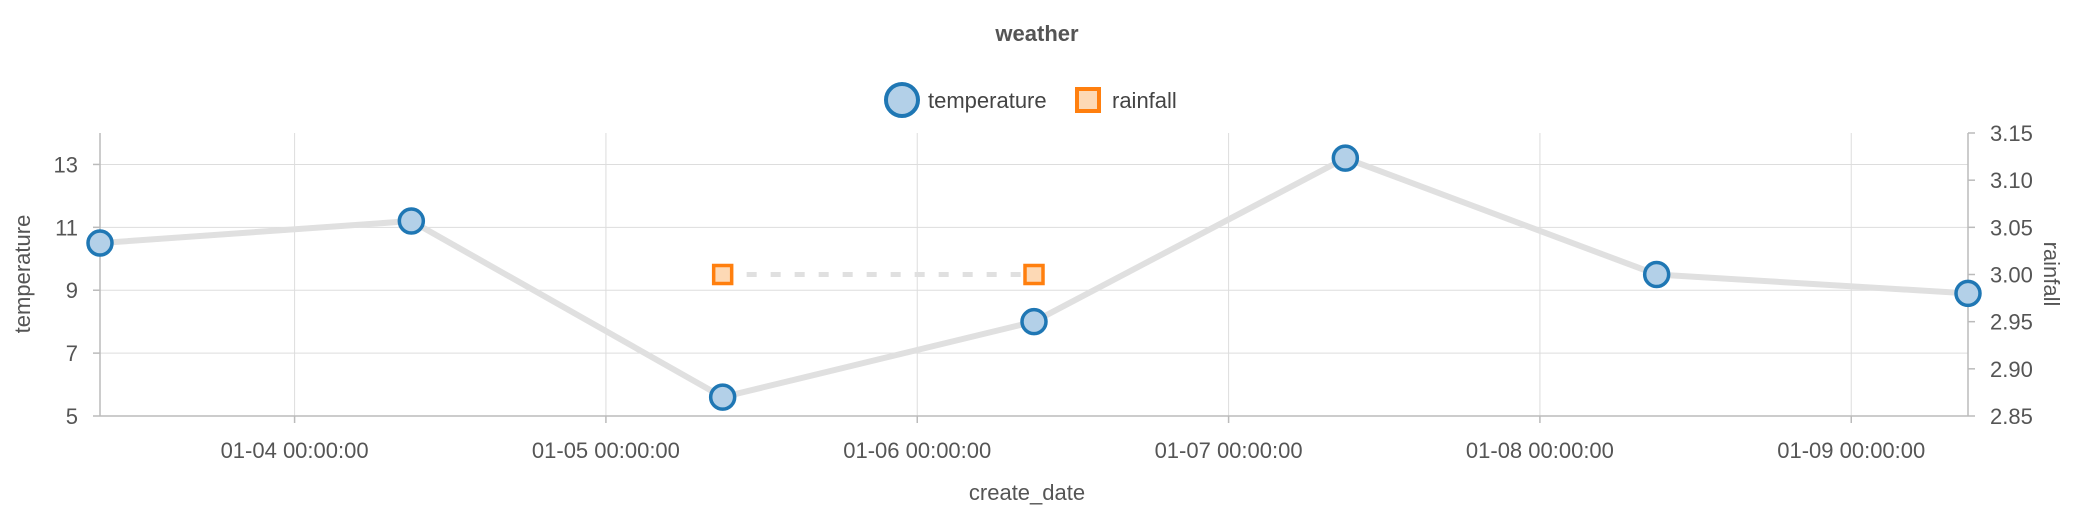 This screenshot has height=516, width=2074. What do you see at coordinates (1229, 450) in the screenshot?
I see `x-tick-label: 01-07 00:00:00` at bounding box center [1229, 450].